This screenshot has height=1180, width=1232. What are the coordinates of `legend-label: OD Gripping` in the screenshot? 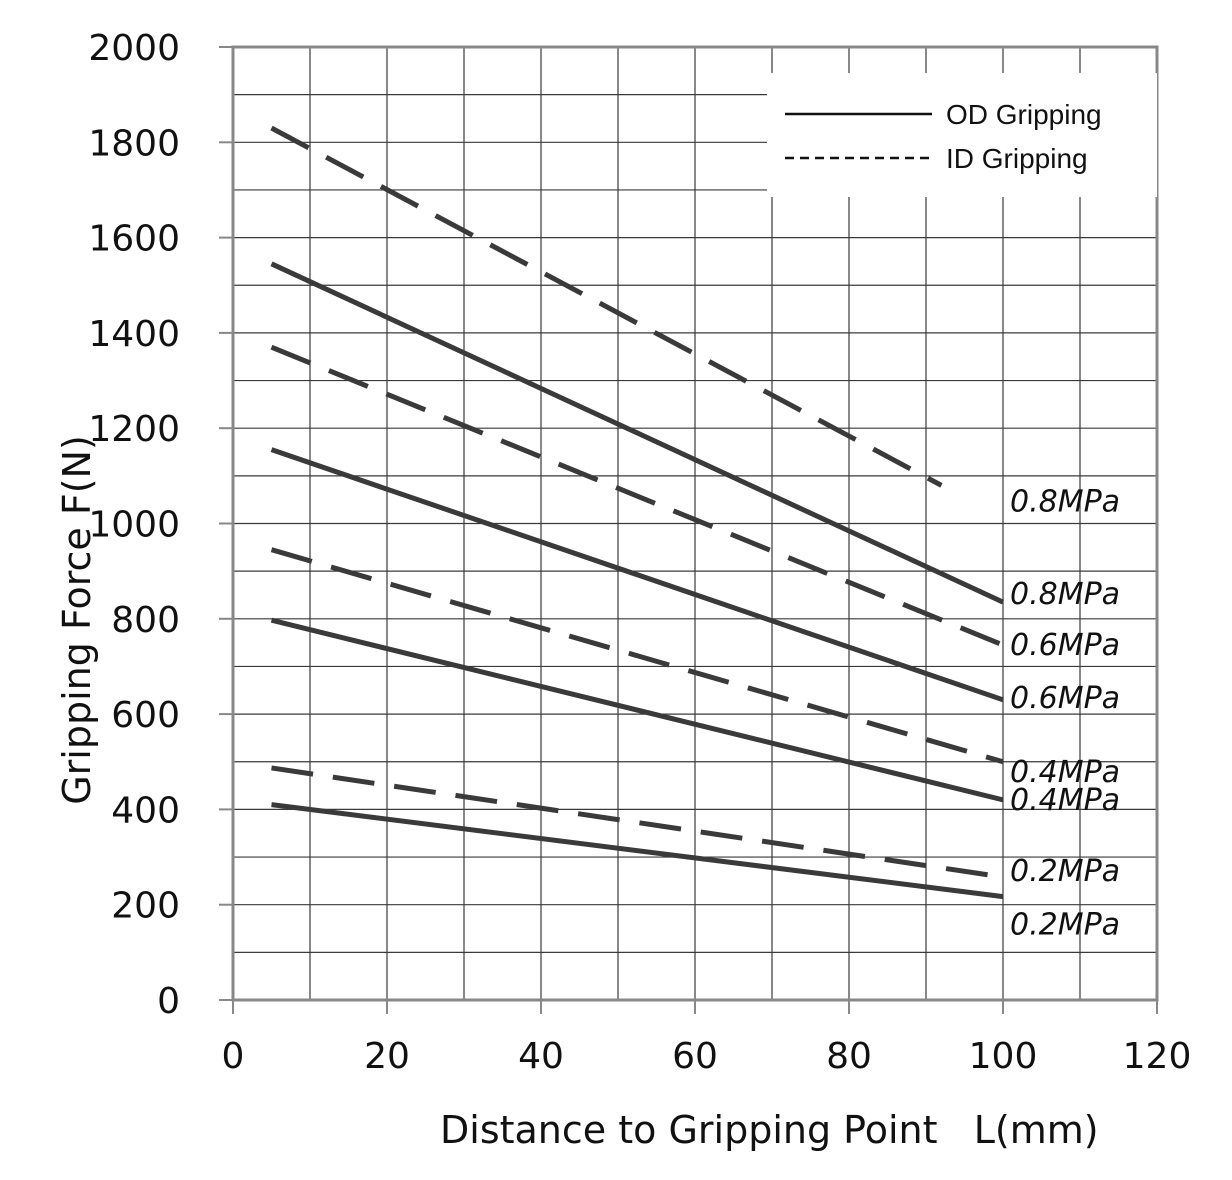 It's located at (1024, 114).